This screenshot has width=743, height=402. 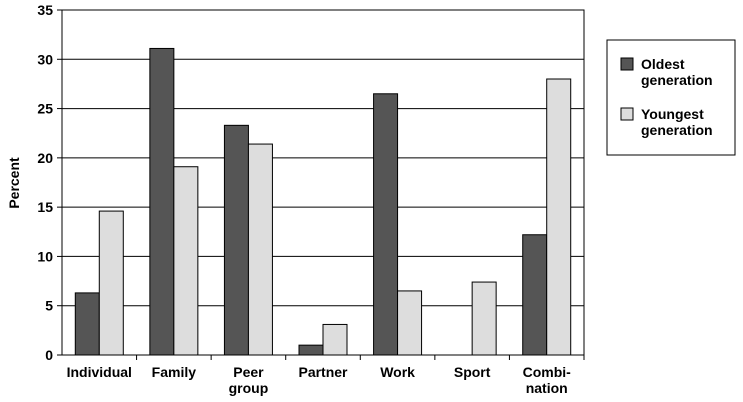 What do you see at coordinates (547, 380) in the screenshot?
I see `x-tick-label: Combi-nation` at bounding box center [547, 380].